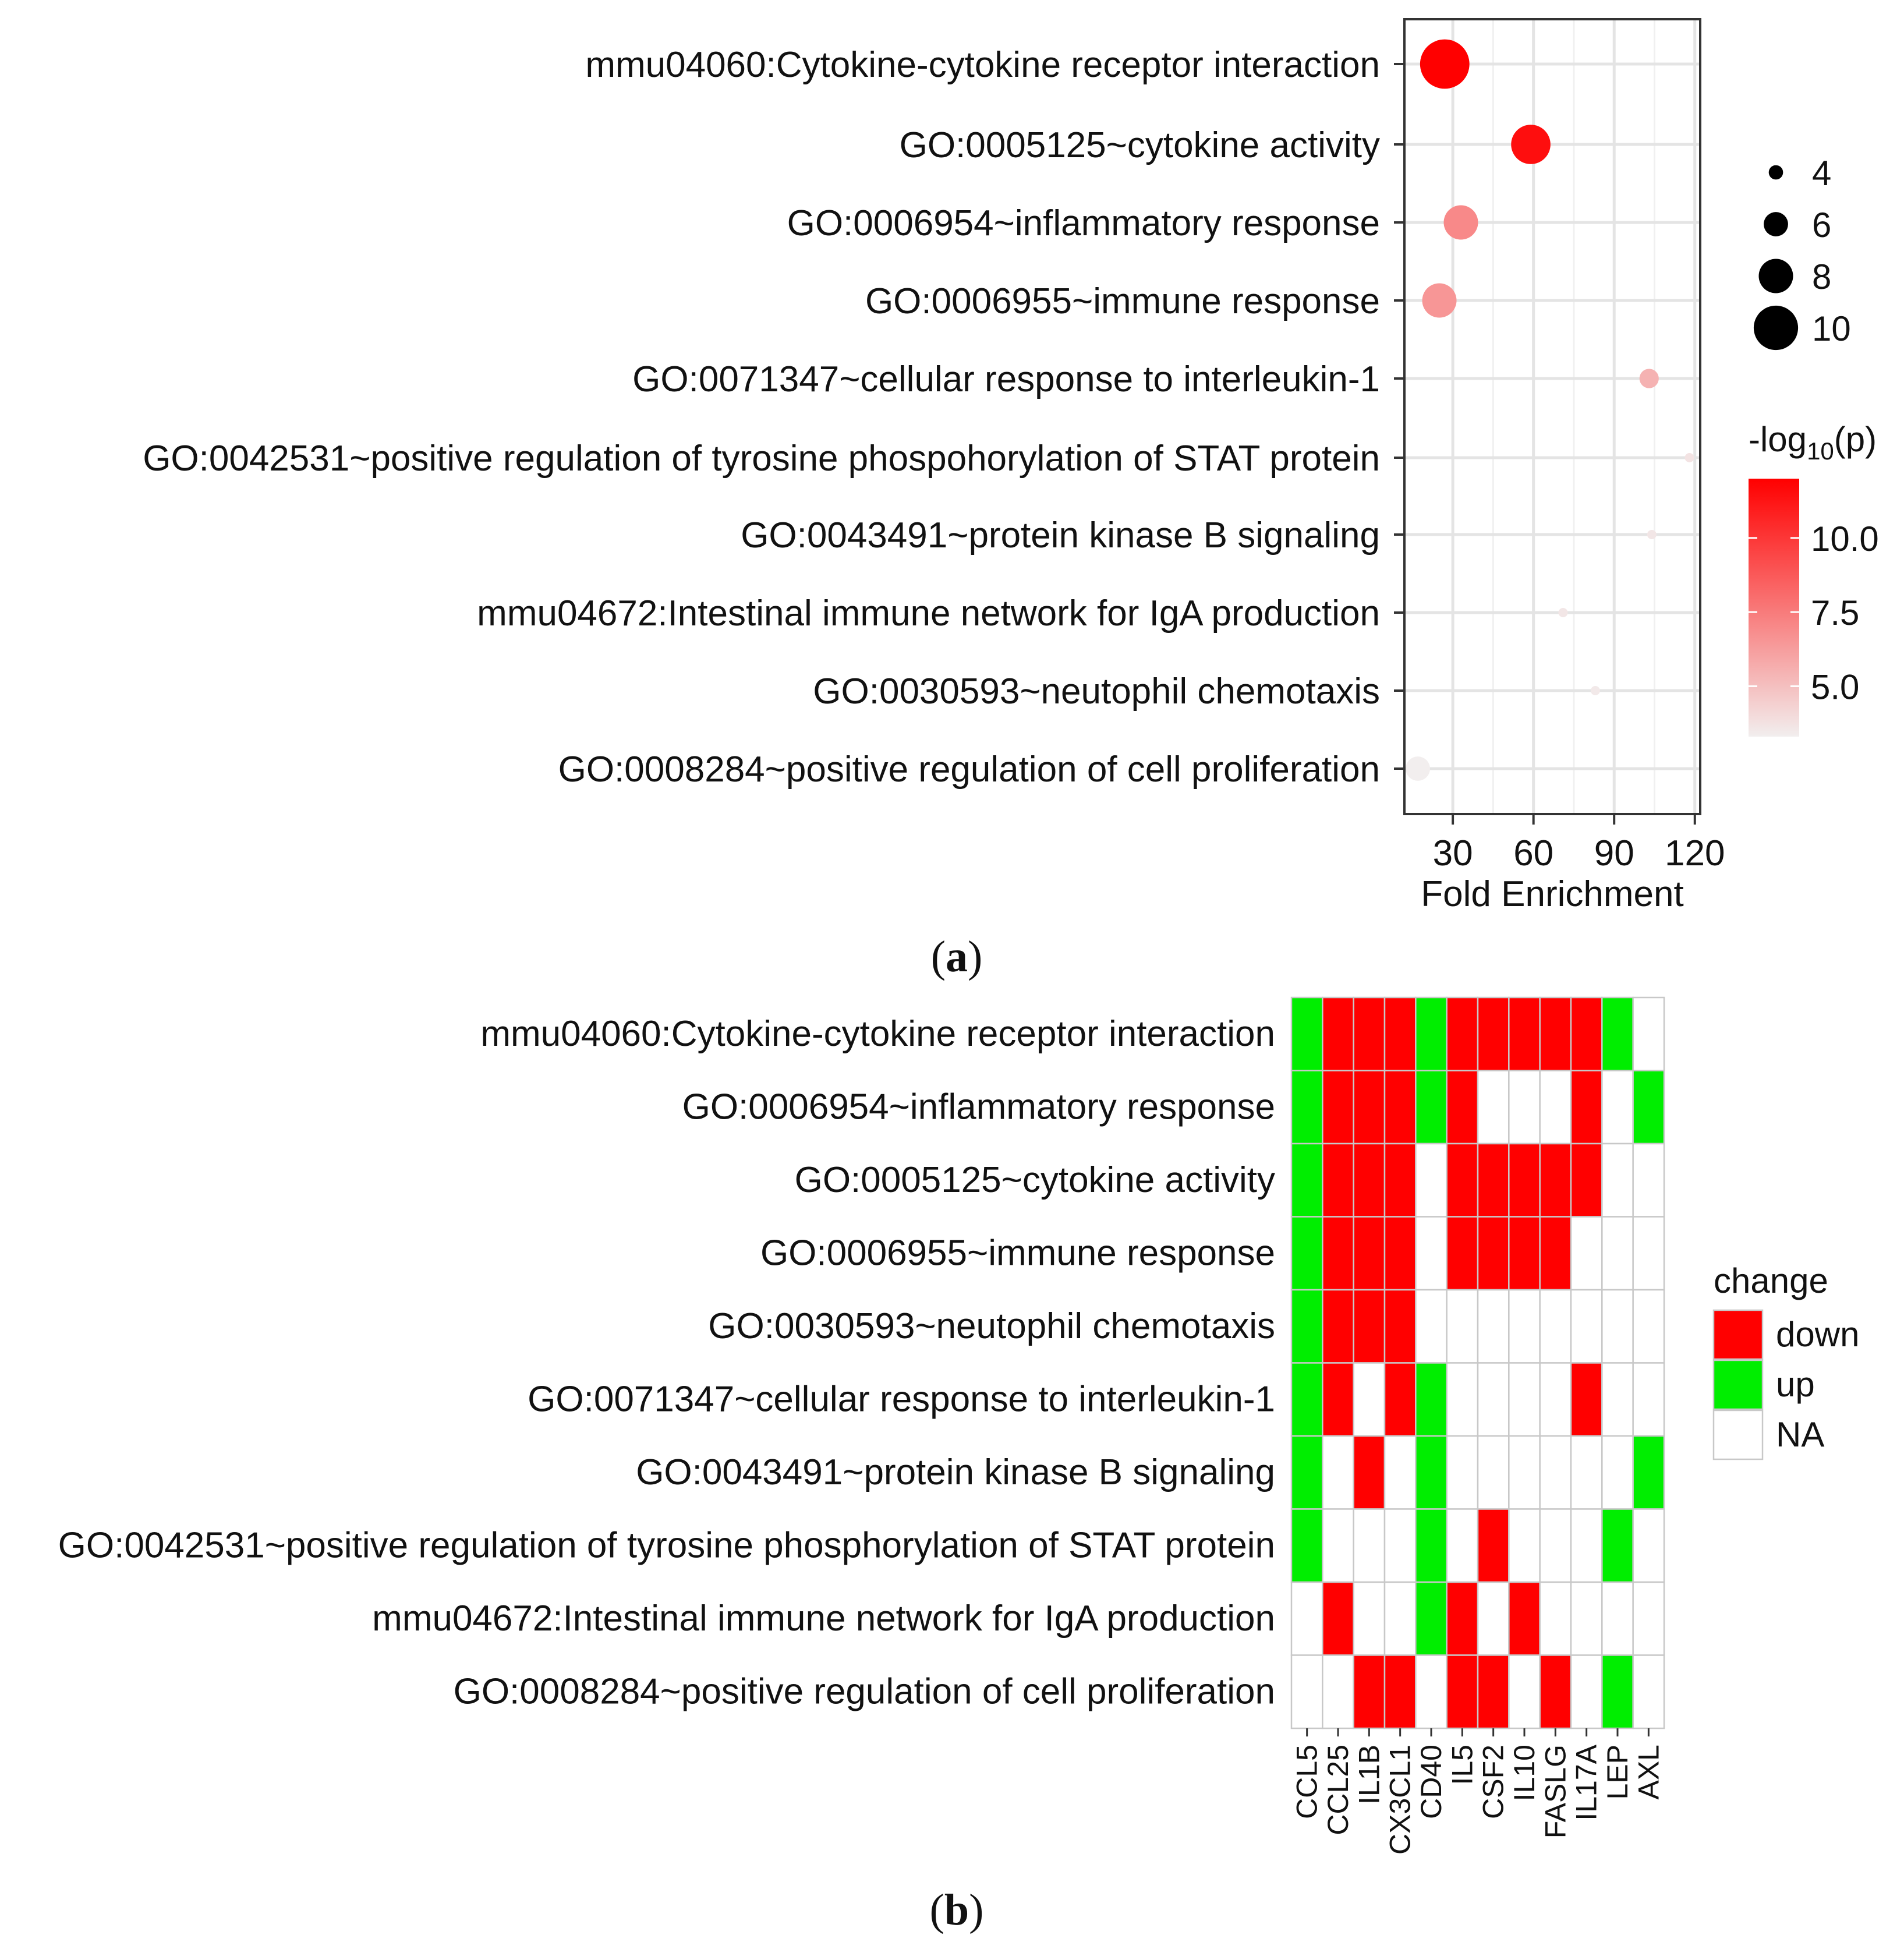  What do you see at coordinates (1338, 1790) in the screenshot?
I see `heatmap-column-label: CCL25` at bounding box center [1338, 1790].